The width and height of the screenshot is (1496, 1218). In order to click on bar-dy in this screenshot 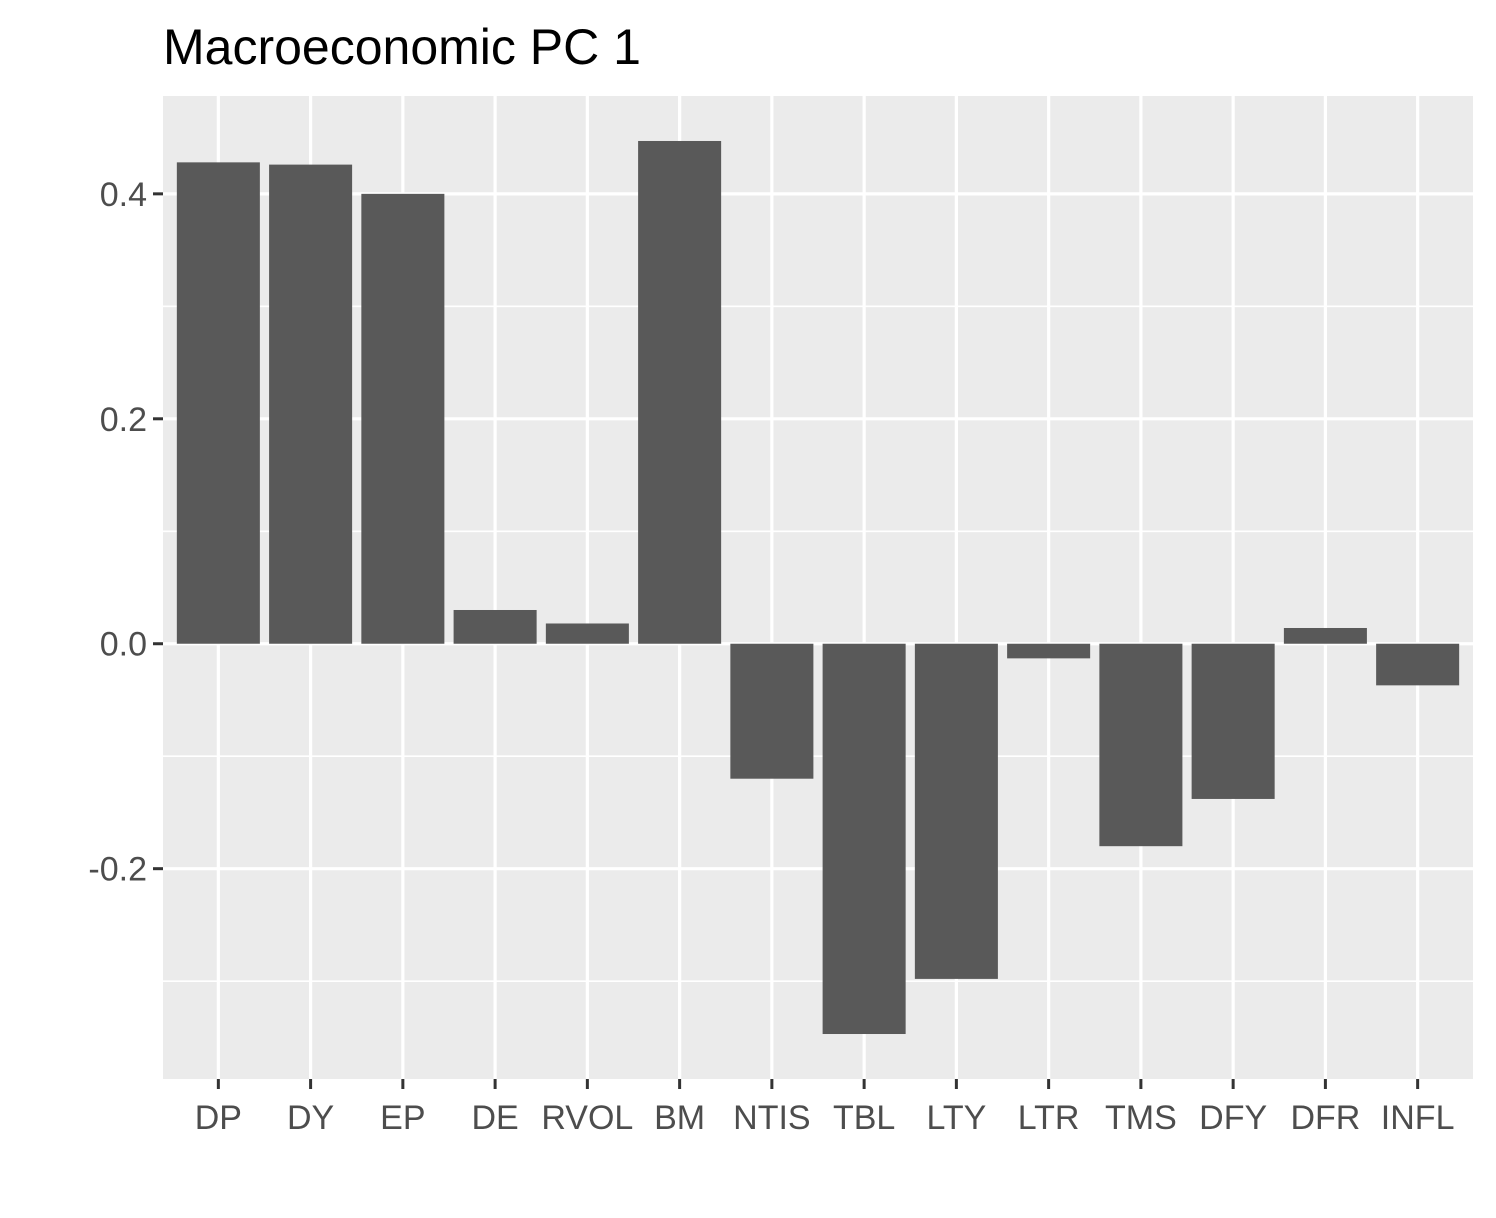, I will do `click(311, 404)`.